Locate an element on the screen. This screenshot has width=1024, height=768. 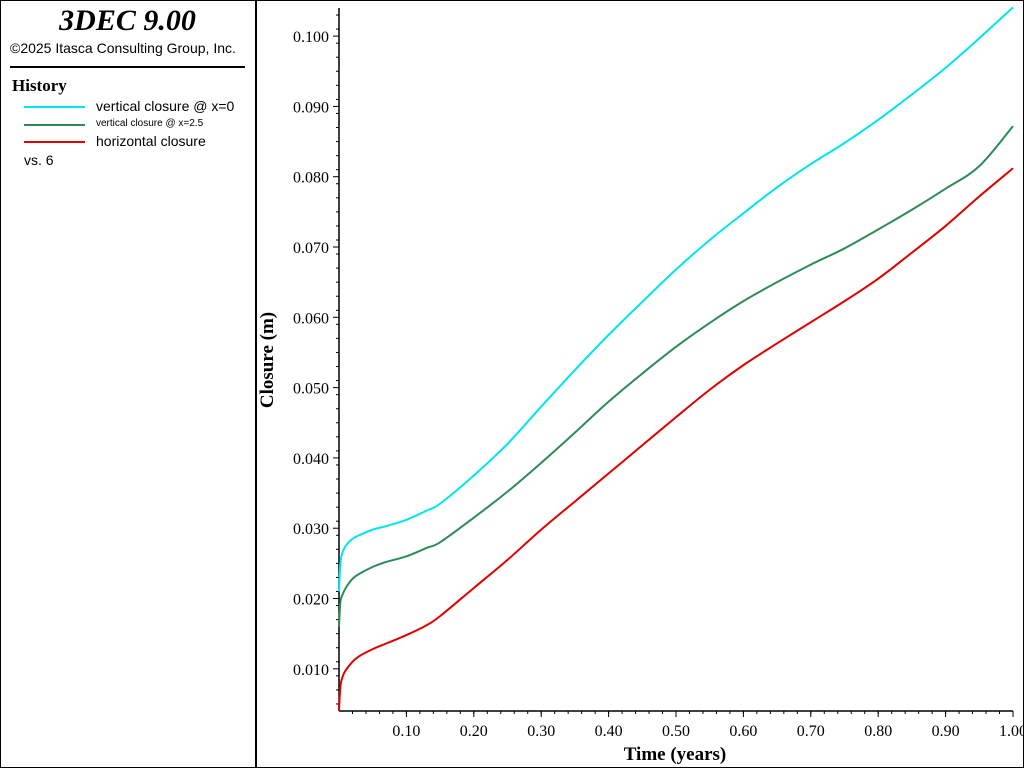
legend-item-horizontal-closure: horizontal closure is located at coordinates (136, 141).